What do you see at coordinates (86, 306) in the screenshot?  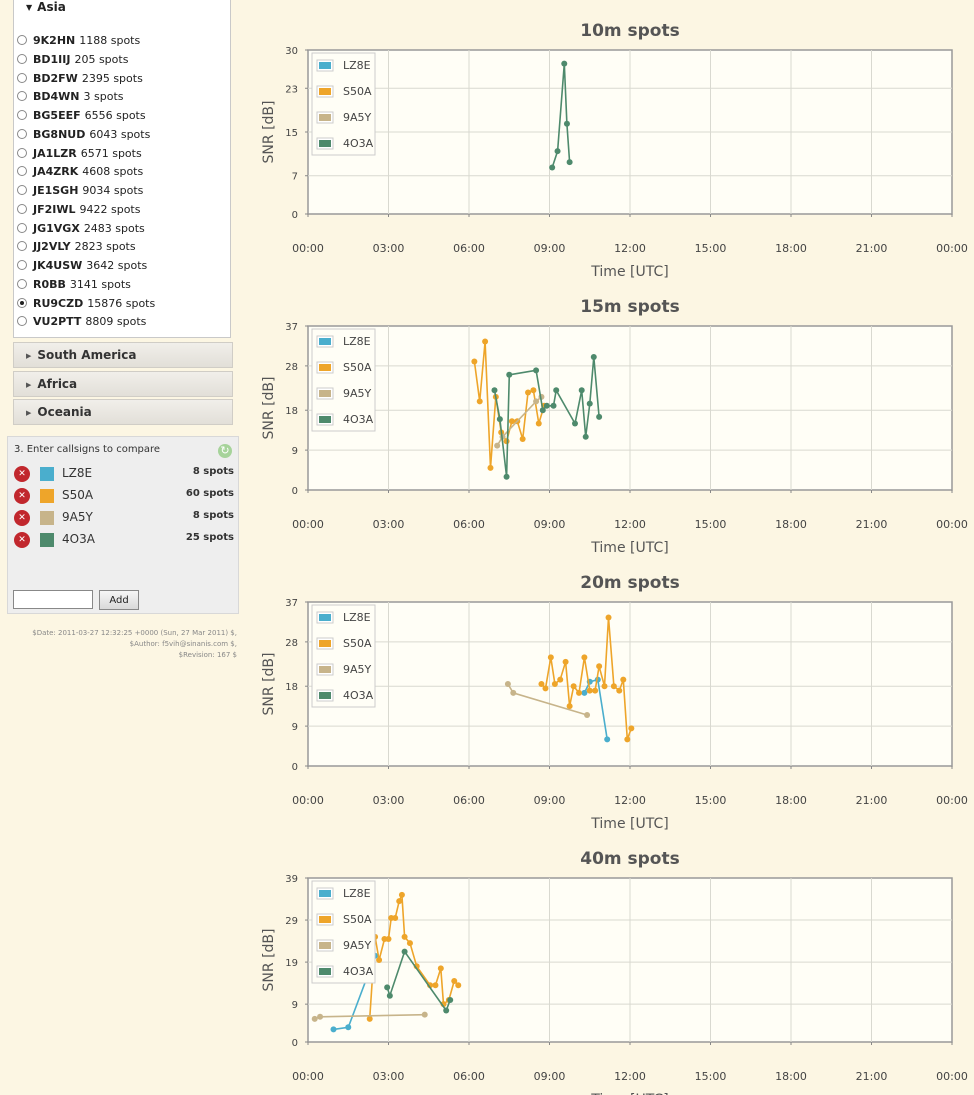 I see `station-row: RU9CZD 15876 spots` at bounding box center [86, 306].